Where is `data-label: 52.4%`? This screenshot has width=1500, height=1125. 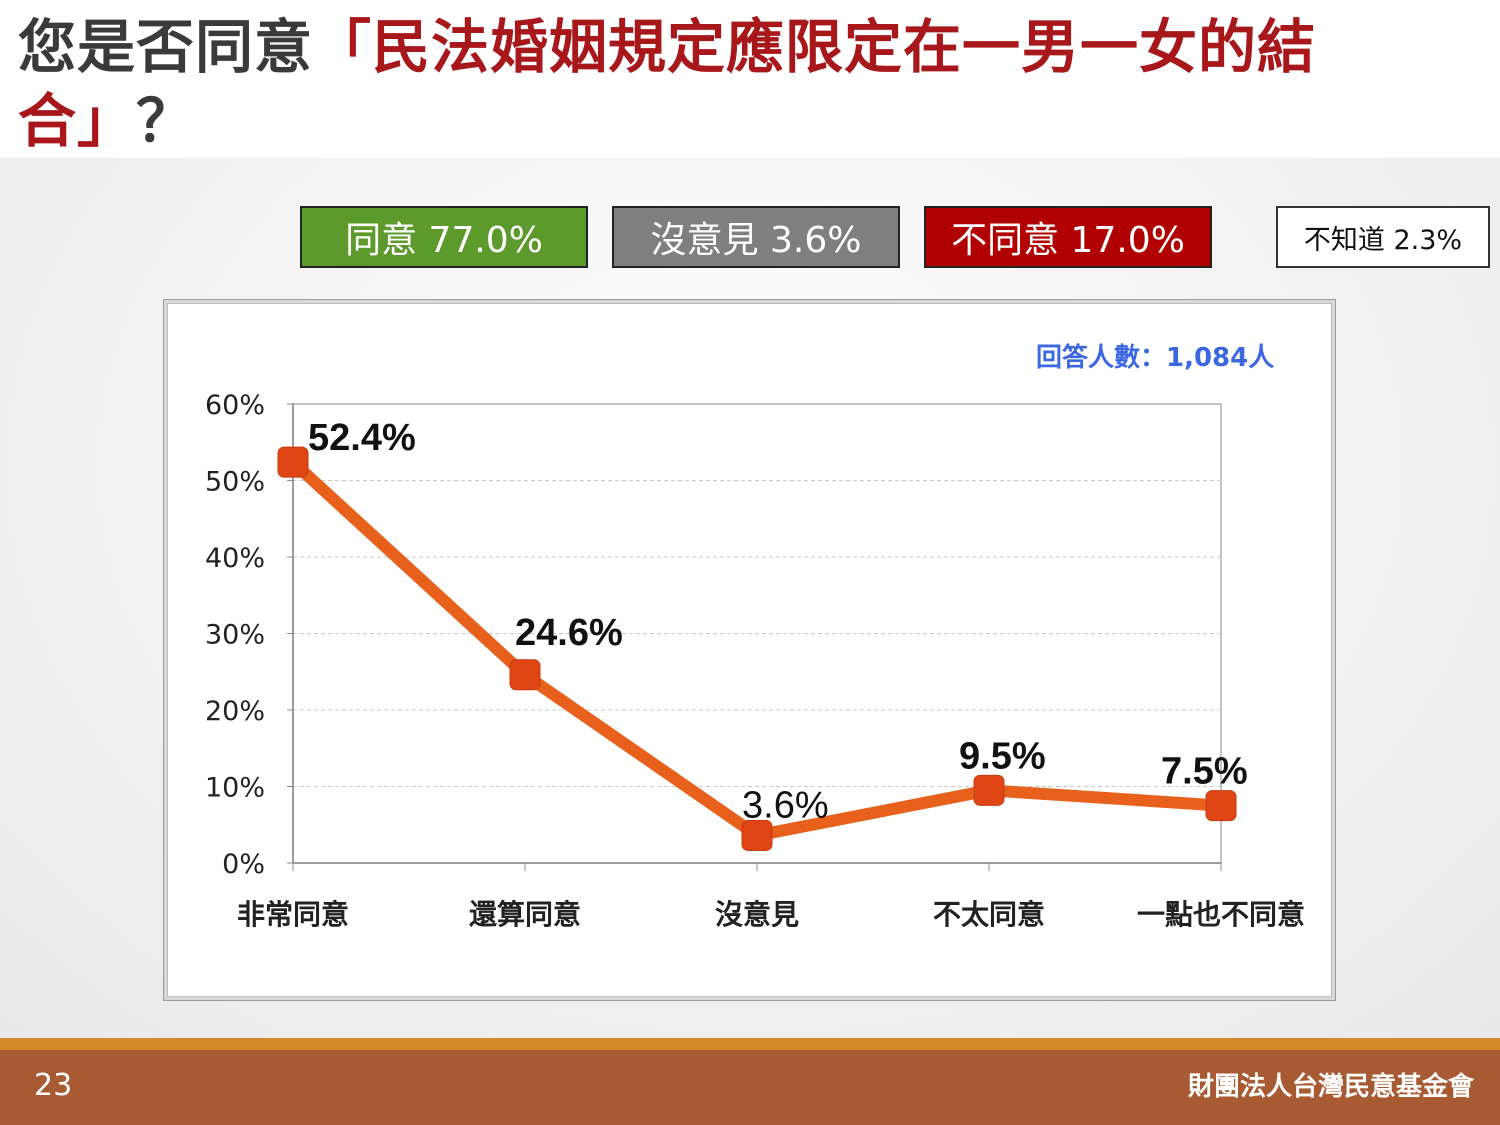
data-label: 52.4% is located at coordinates (362, 438).